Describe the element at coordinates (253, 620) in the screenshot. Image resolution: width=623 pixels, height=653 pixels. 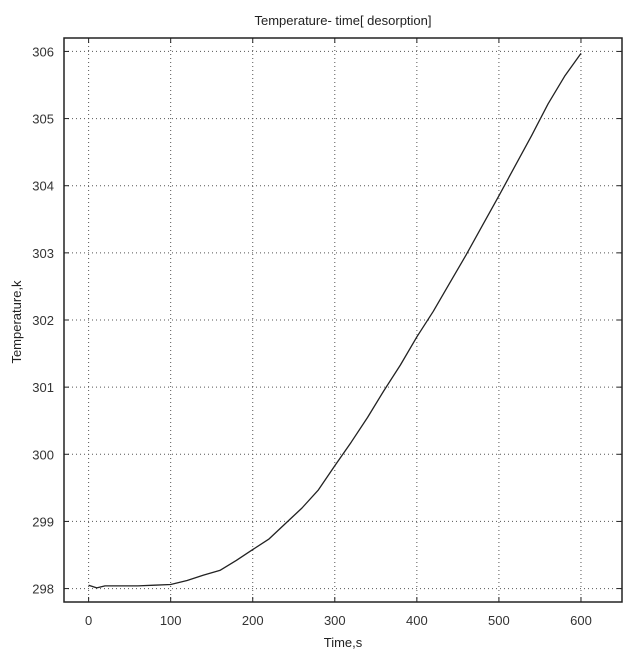
I see `x-tick-label: 200` at that location.